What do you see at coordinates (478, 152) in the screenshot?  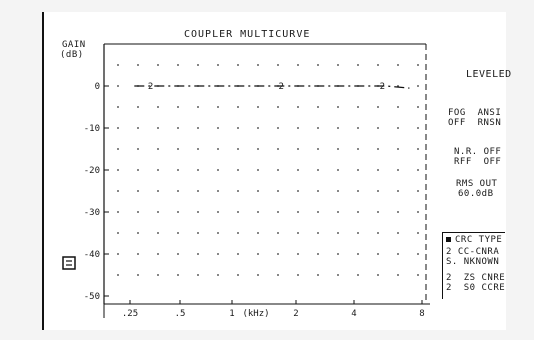 I see `panel-line-nr: N.R. OFF` at bounding box center [478, 152].